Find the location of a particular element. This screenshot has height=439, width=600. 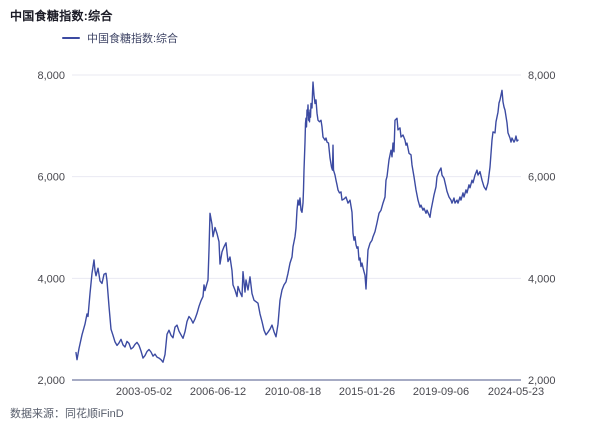

x-axis-tick-label: 2024-05-23 is located at coordinates (516, 392).